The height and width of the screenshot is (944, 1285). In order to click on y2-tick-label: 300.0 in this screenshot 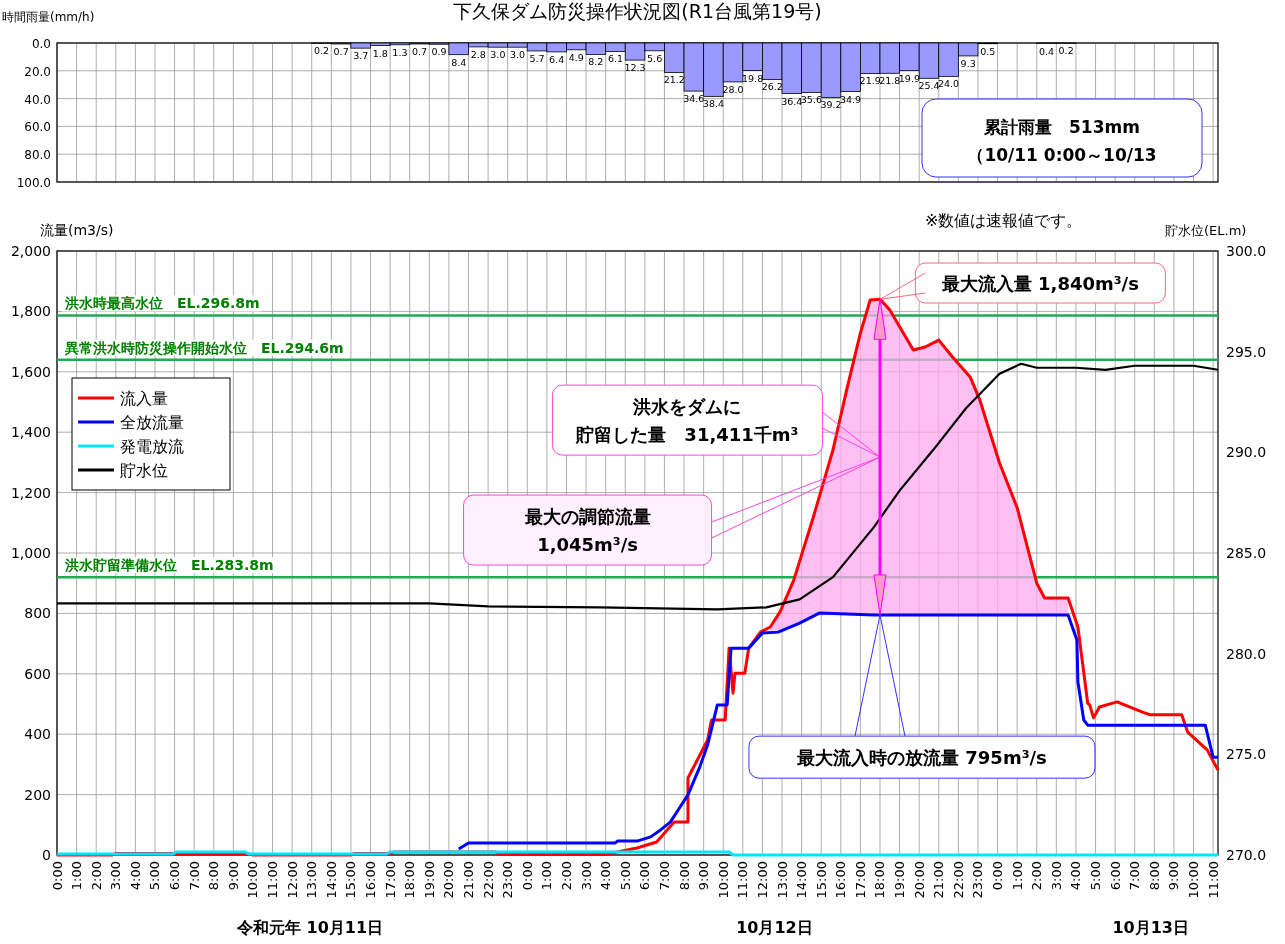, I will do `click(1246, 251)`.